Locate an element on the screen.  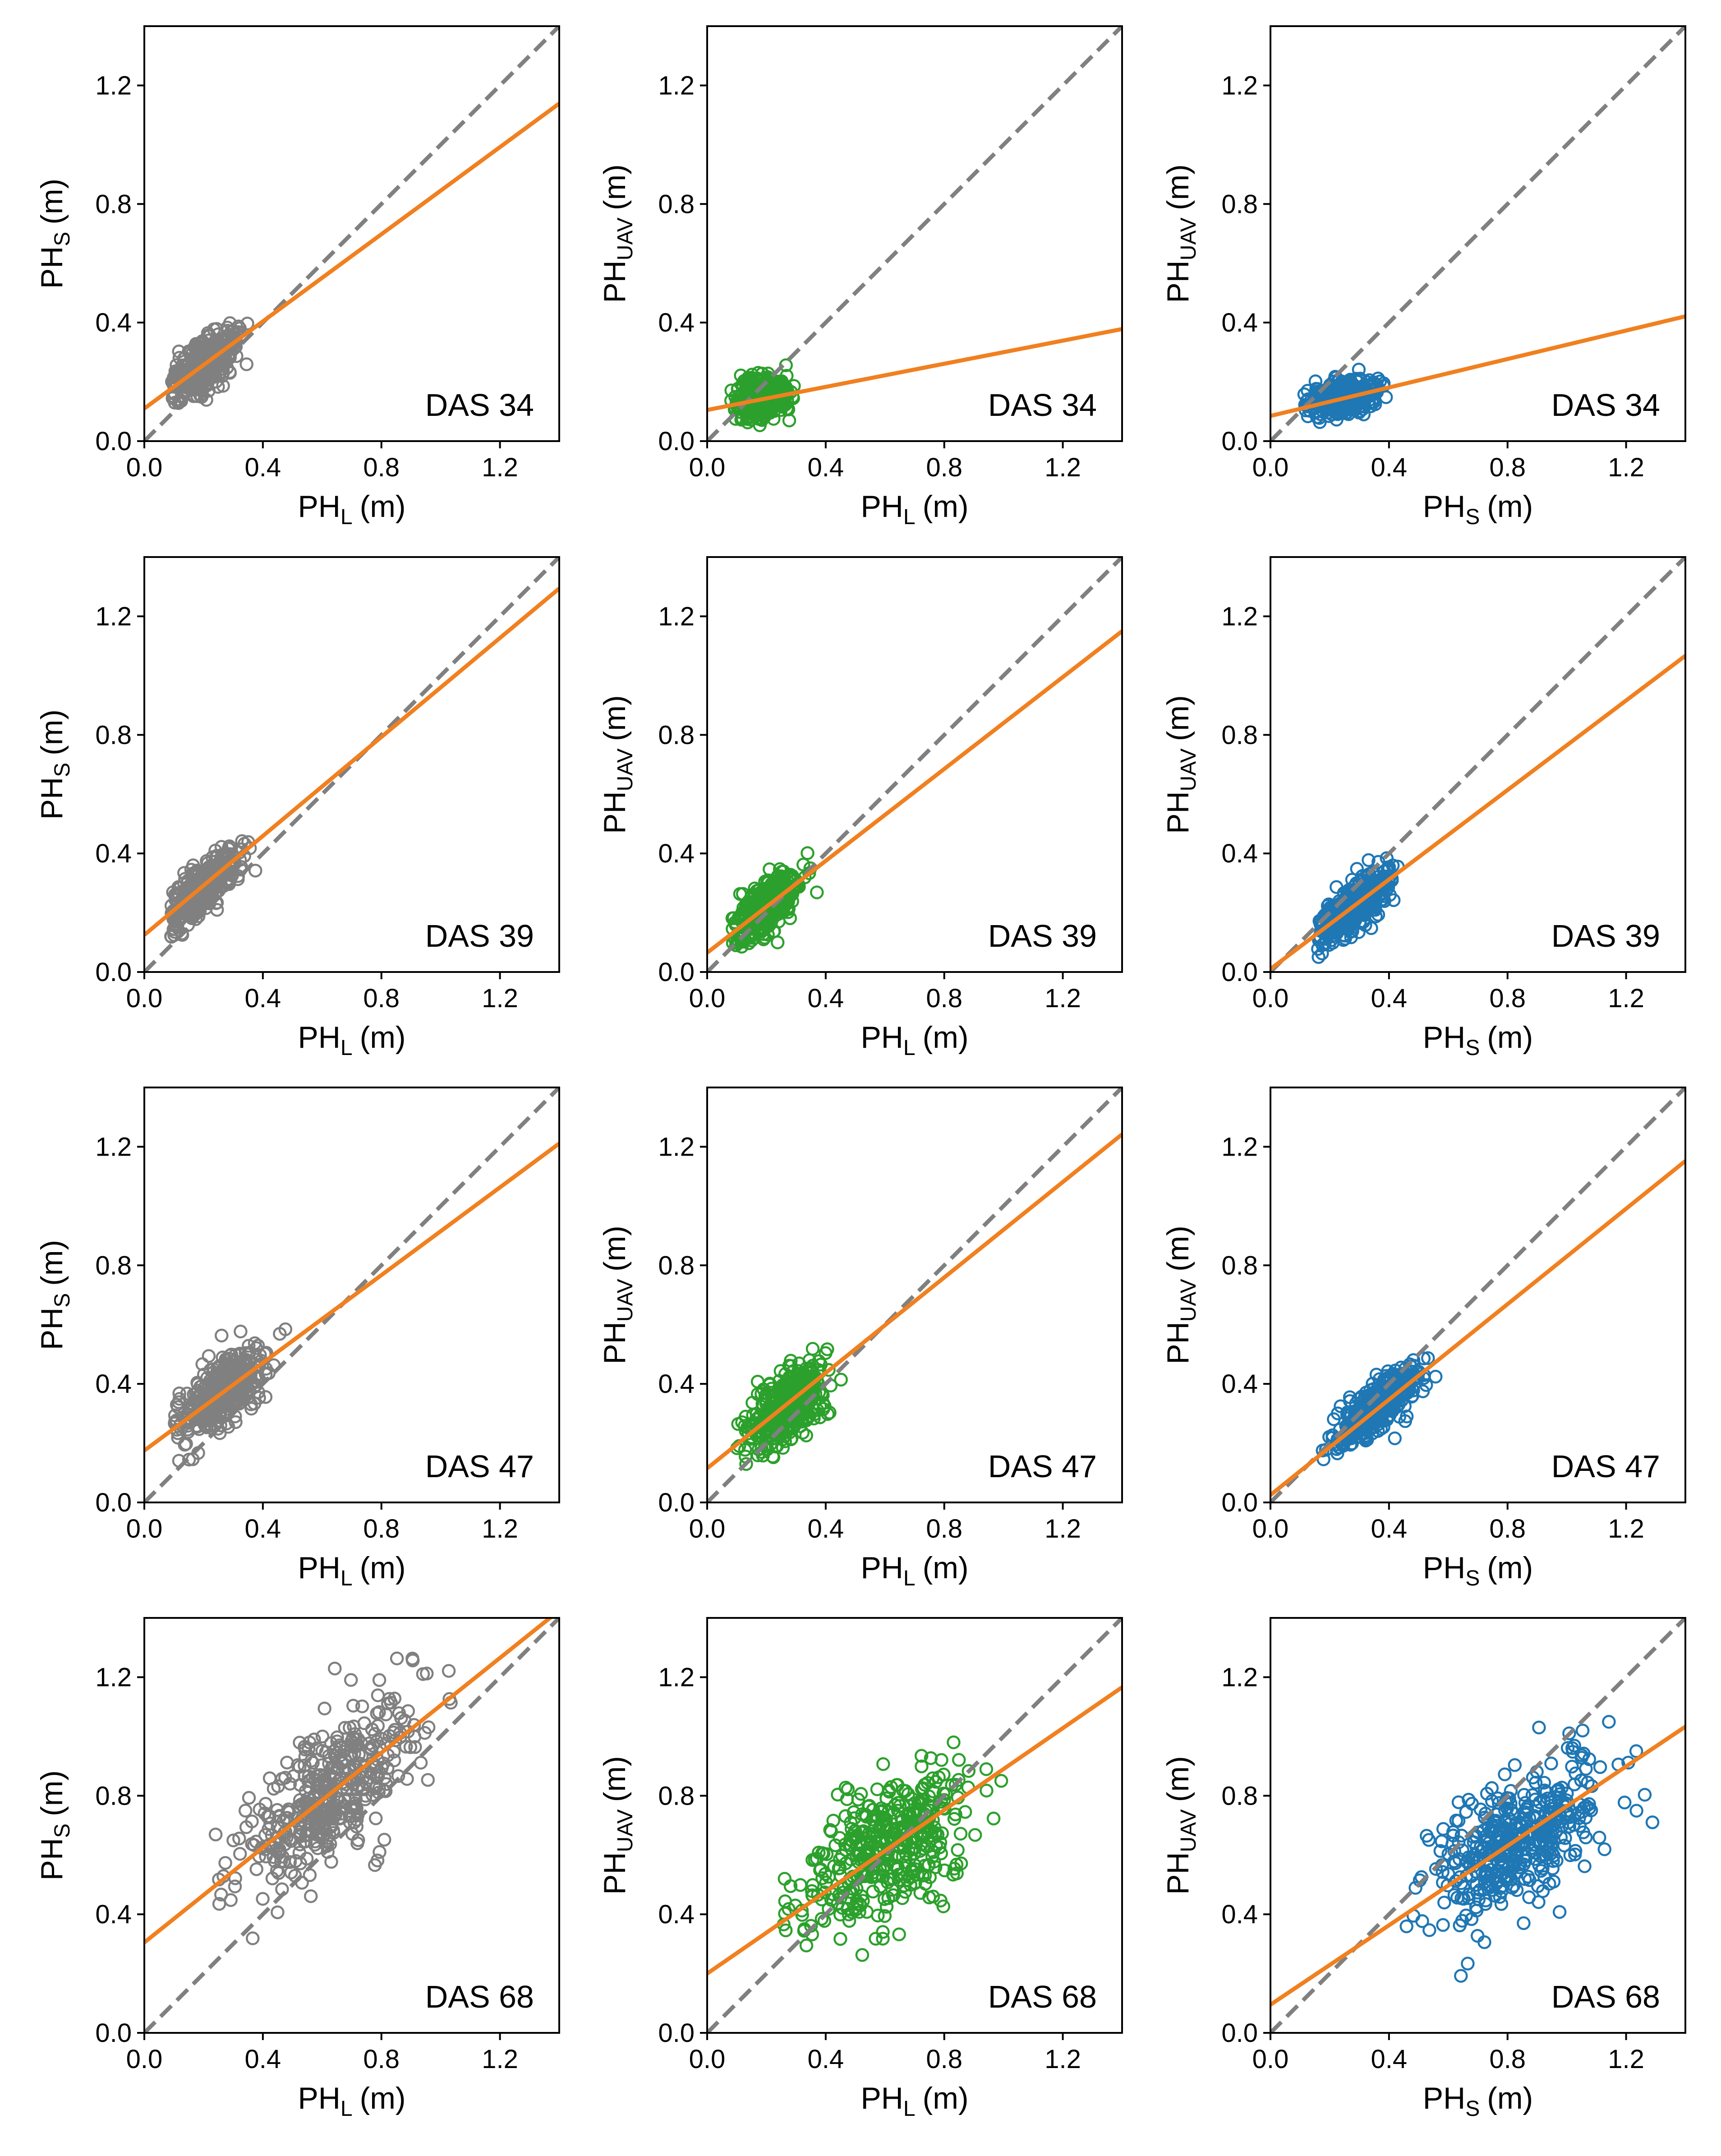
x-axis-label-base: PH is located at coordinates (319, 2098).